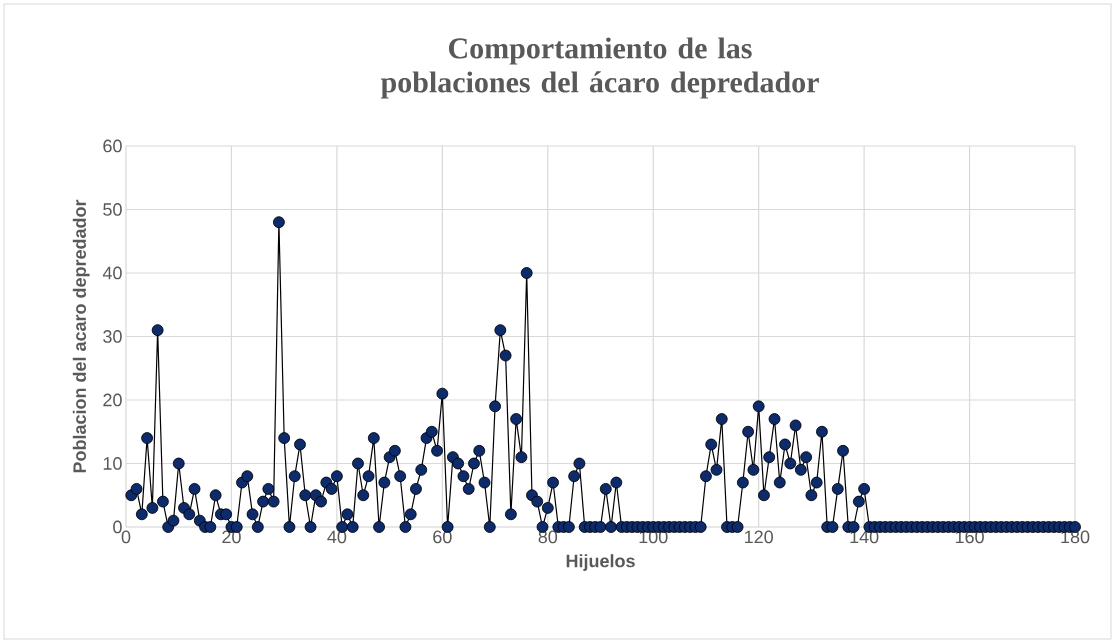 Image resolution: width=1115 pixels, height=643 pixels. Describe the element at coordinates (112, 463) in the screenshot. I see `y-tick-label: 10` at that location.